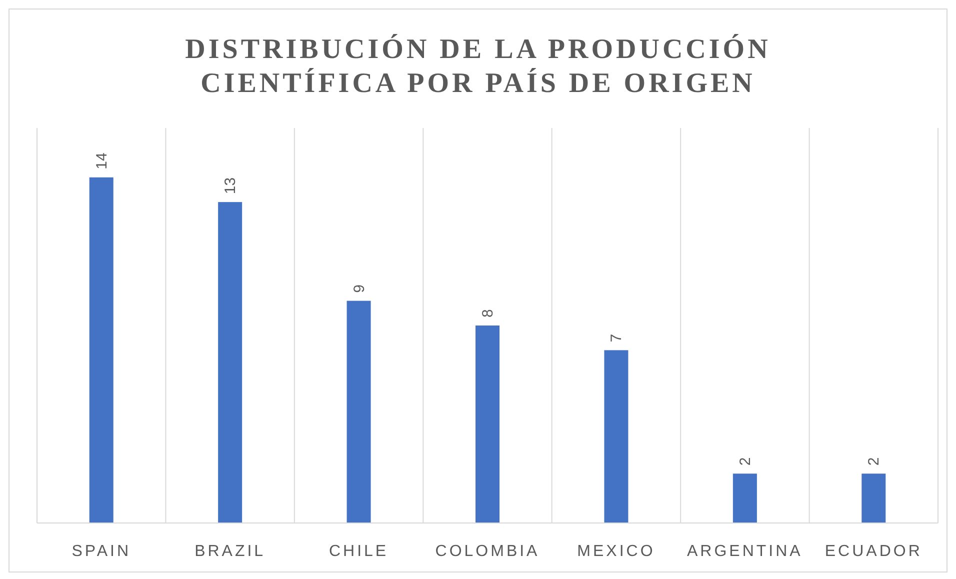  Describe the element at coordinates (230, 551) in the screenshot. I see `x-tick-label: BRAZIL` at that location.